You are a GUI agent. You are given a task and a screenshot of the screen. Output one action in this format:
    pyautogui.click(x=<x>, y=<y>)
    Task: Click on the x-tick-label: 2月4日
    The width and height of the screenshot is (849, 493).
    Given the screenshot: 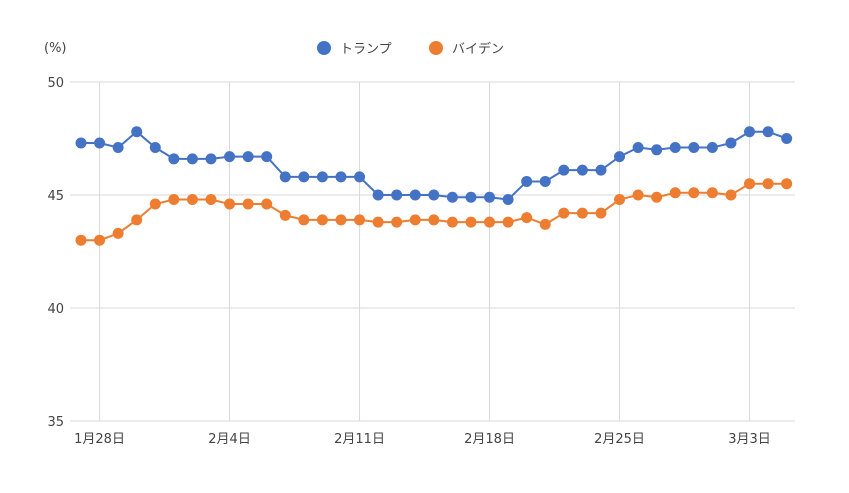 What is the action you would take?
    pyautogui.click(x=229, y=439)
    